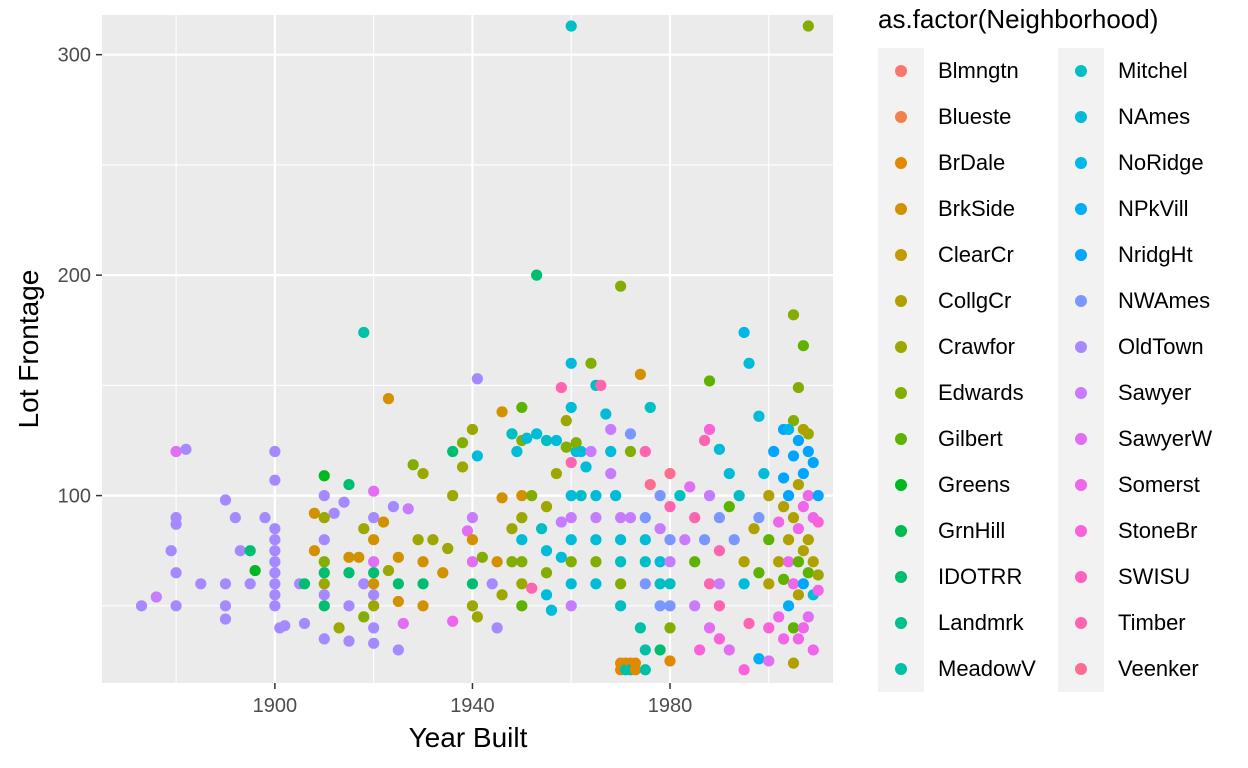 Image resolution: width=1248 pixels, height=768 pixels. Describe the element at coordinates (1153, 70) in the screenshot. I see `legend-label: Mitchel` at that location.